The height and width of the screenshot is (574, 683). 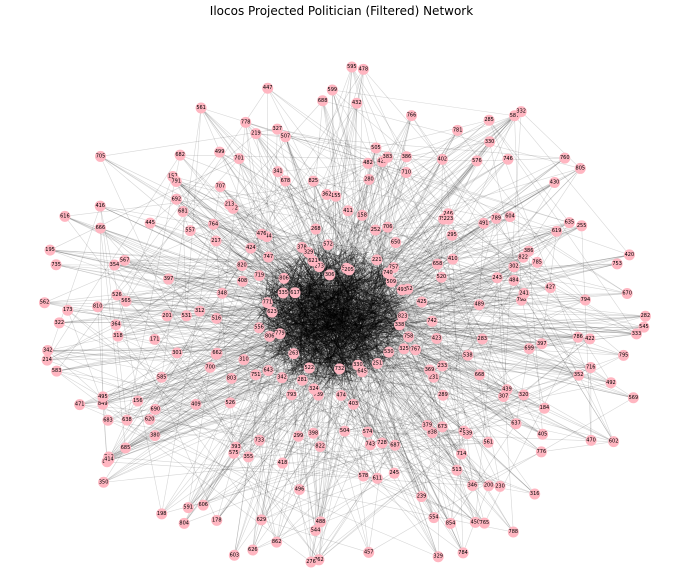 I want to click on graph-node: 230, so click(x=500, y=486).